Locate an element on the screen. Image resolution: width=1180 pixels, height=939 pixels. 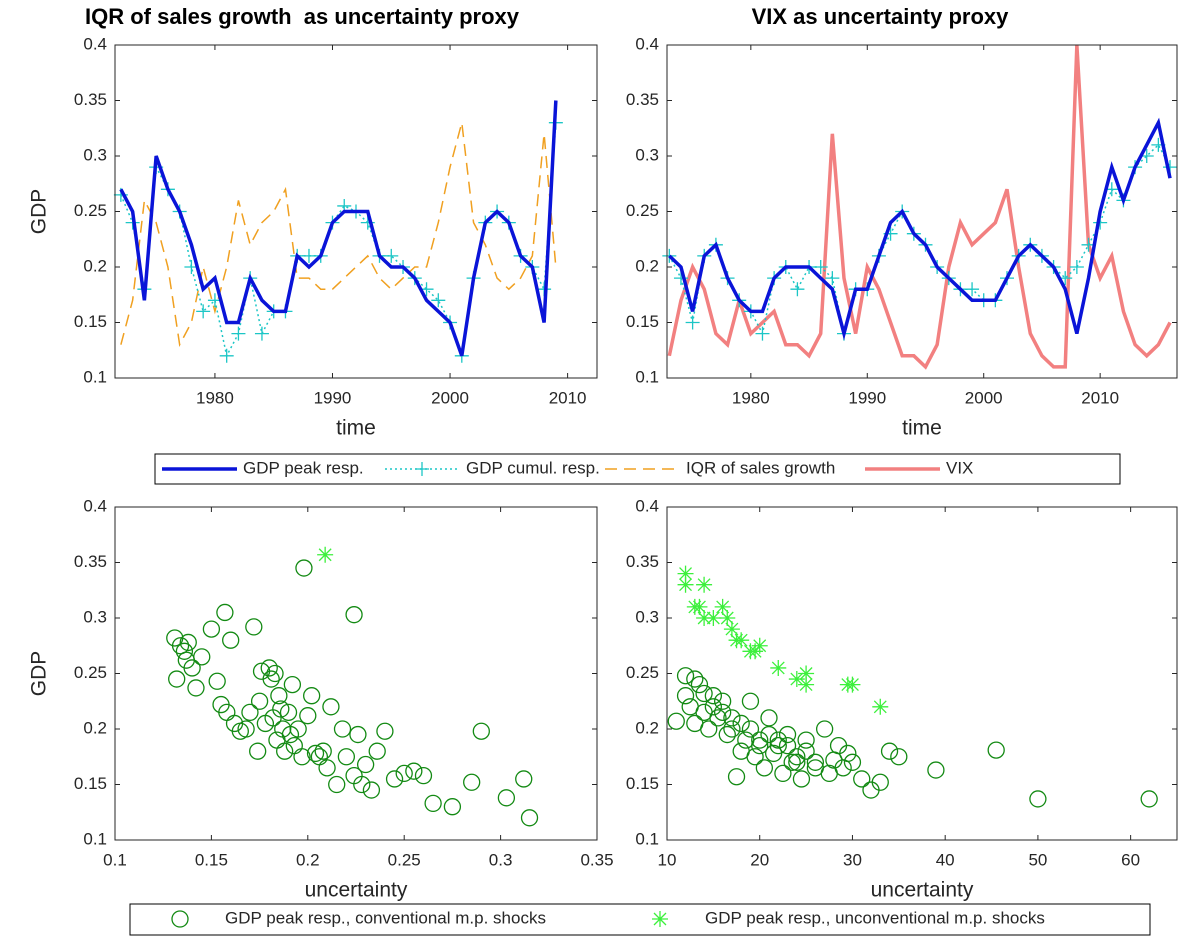
y-tick-label: 0.15 is located at coordinates (642, 783).